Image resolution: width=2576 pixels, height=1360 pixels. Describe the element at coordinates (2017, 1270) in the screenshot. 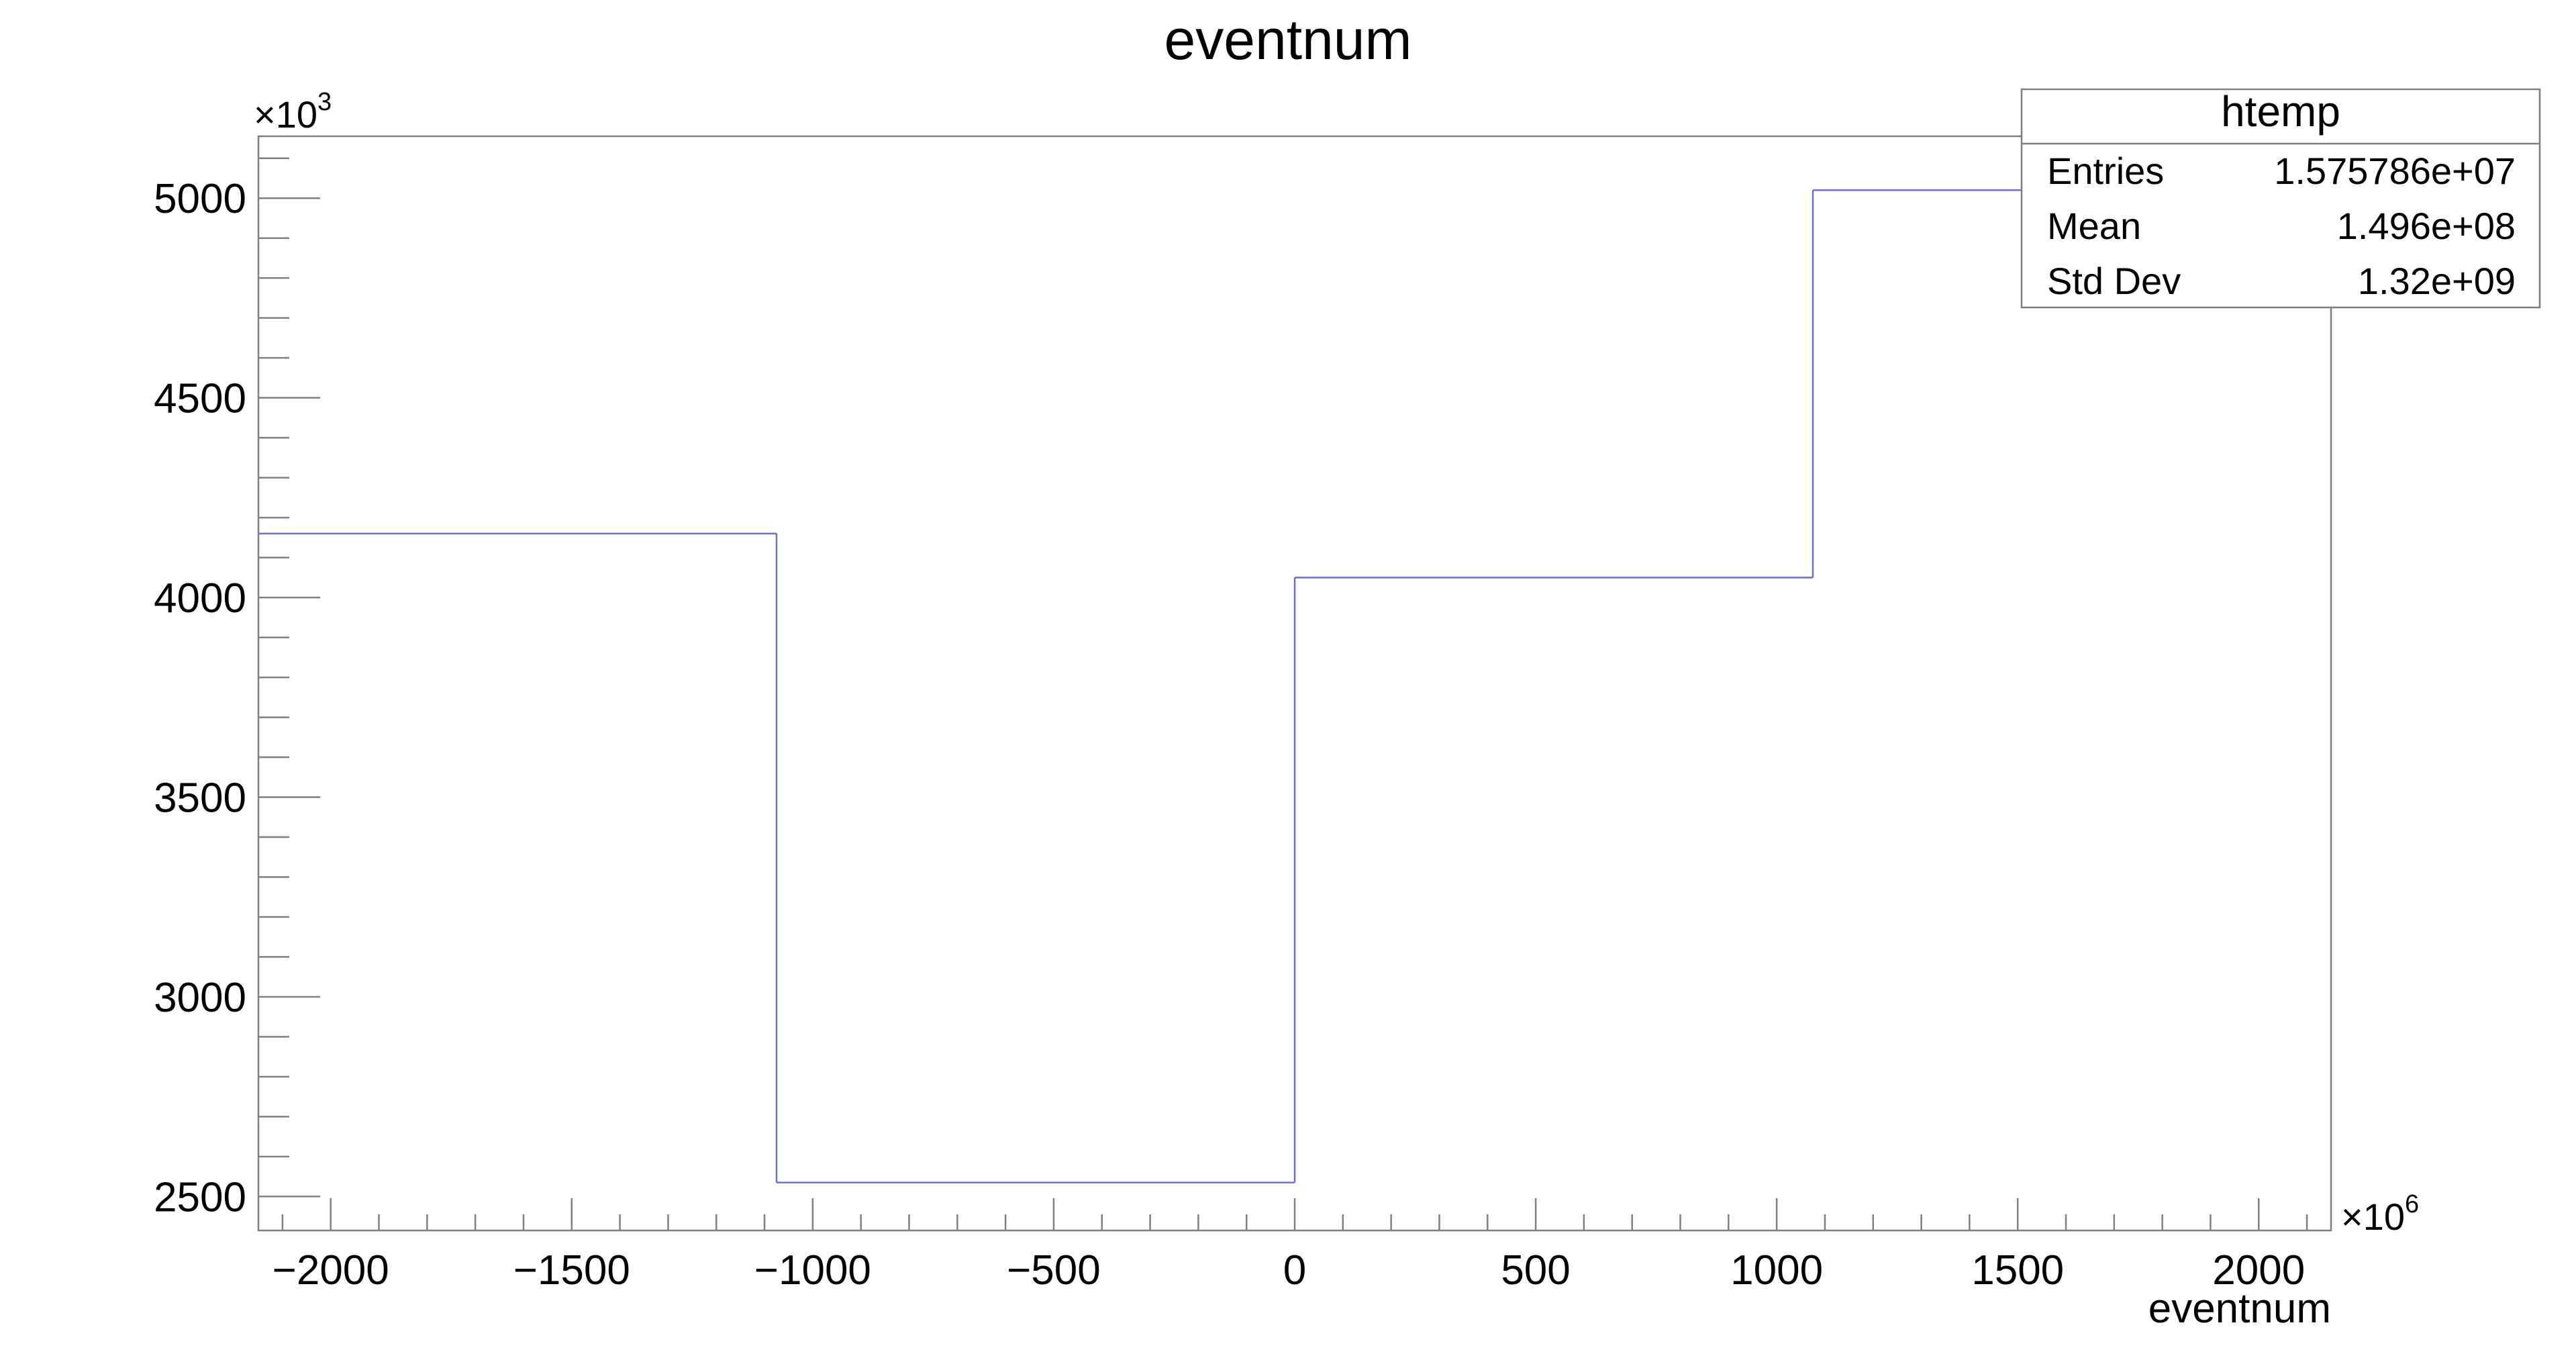

I see `x-tick-label: 1500` at that location.